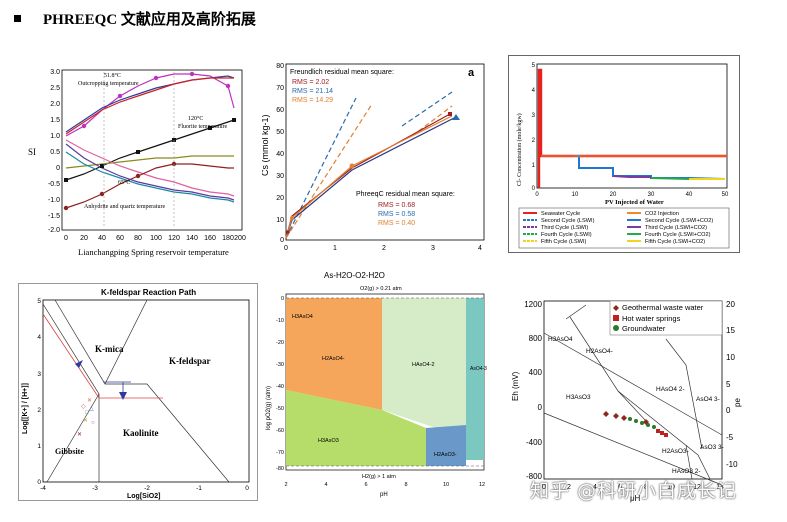 The image size is (787, 522). I want to click on cs-freundlich-title: Freundlich residual mean square:, so click(342, 72).